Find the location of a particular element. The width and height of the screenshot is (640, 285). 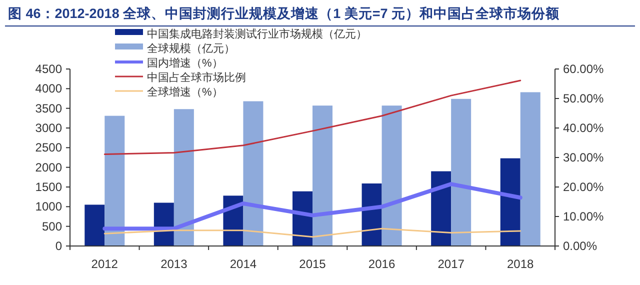

y-tick-label: 4000 is located at coordinates (48, 89).